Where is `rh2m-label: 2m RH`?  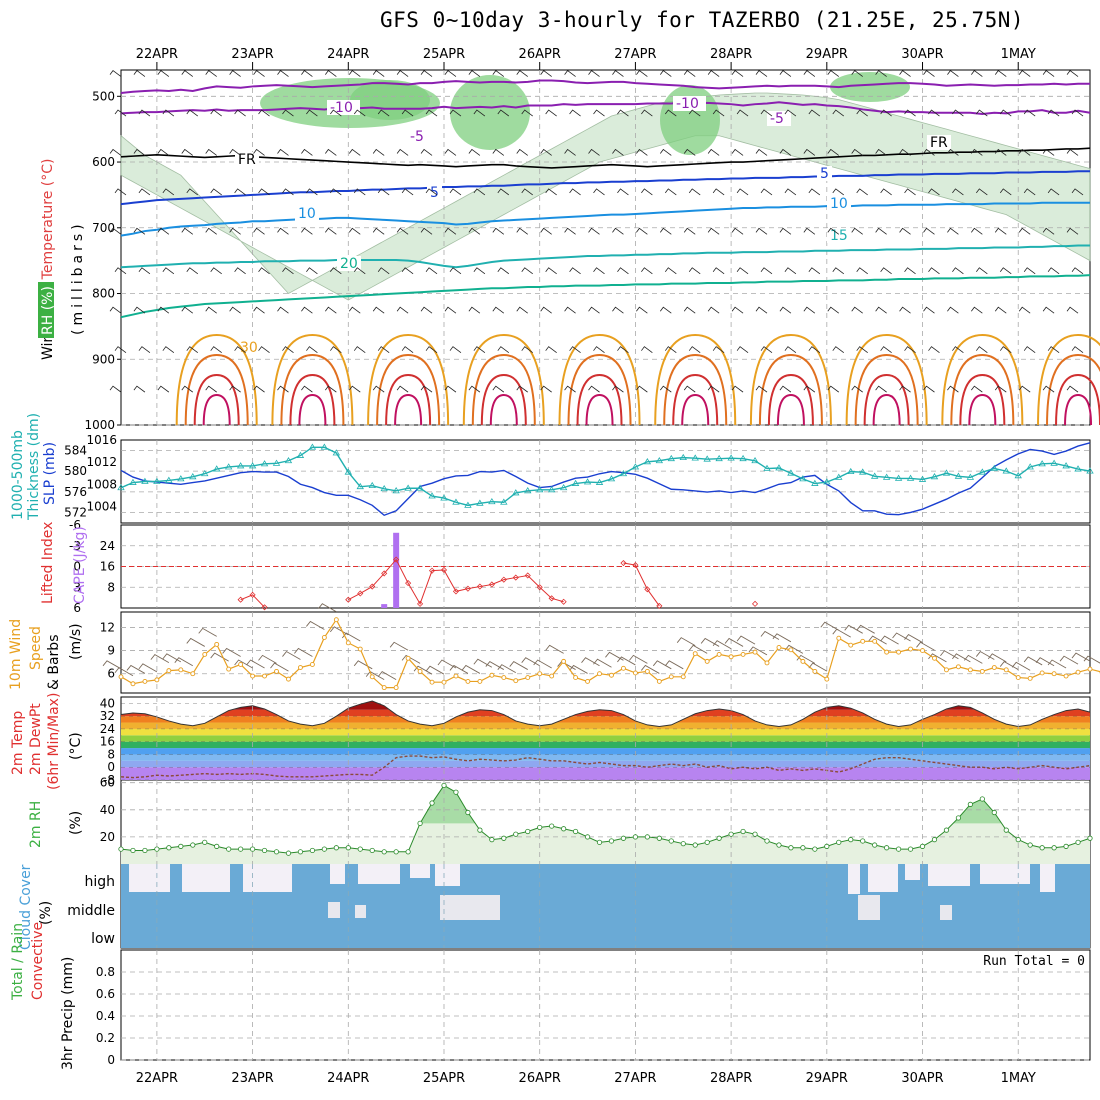 rh2m-label: 2m RH is located at coordinates (36, 824).